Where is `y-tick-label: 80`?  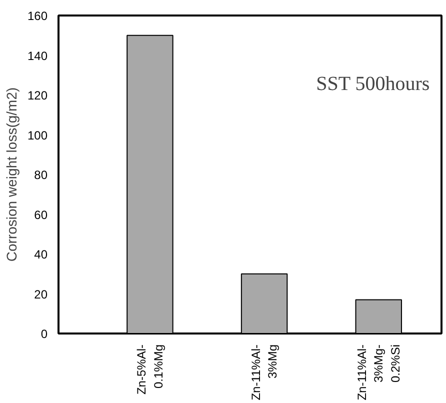
y-tick-label: 80 is located at coordinates (41, 175).